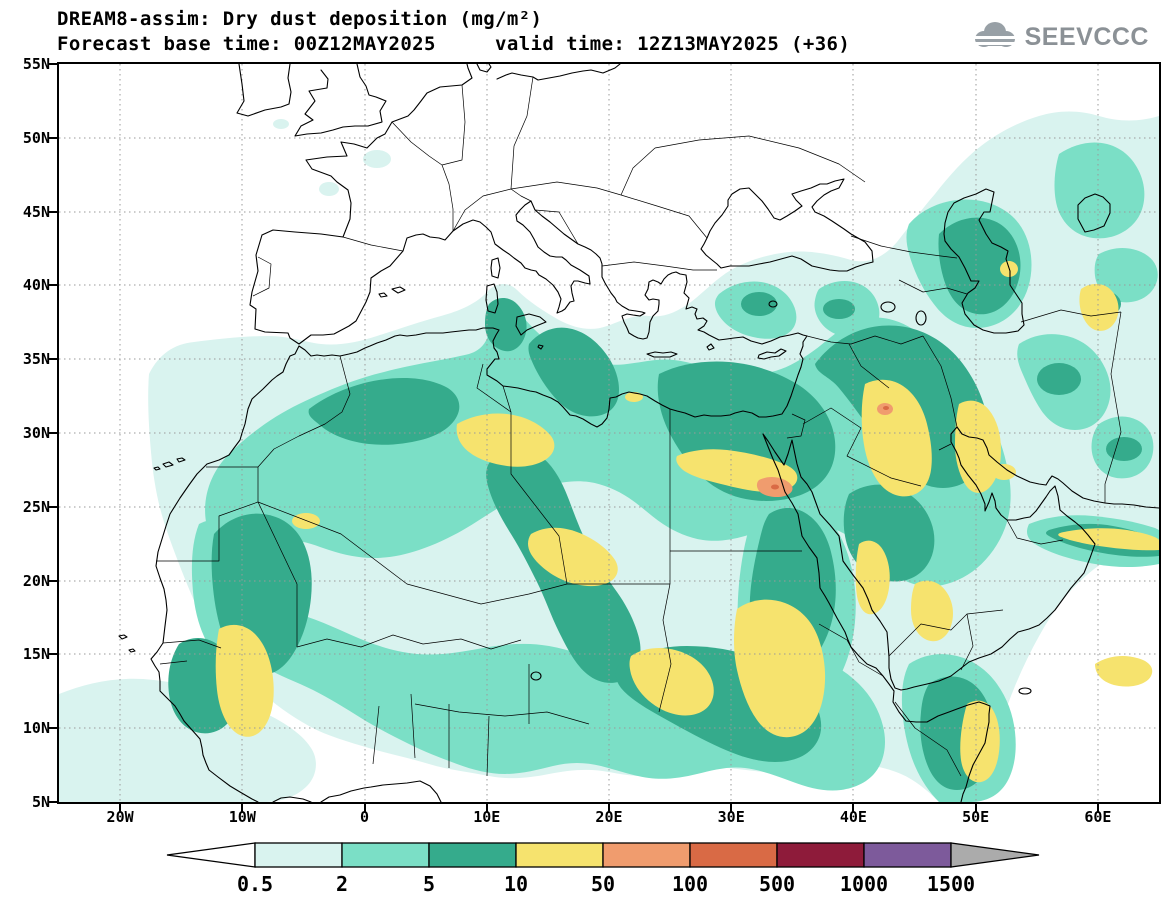 This screenshot has width=1165, height=907. Describe the element at coordinates (365, 817) in the screenshot. I see `lon-label: 0` at that location.